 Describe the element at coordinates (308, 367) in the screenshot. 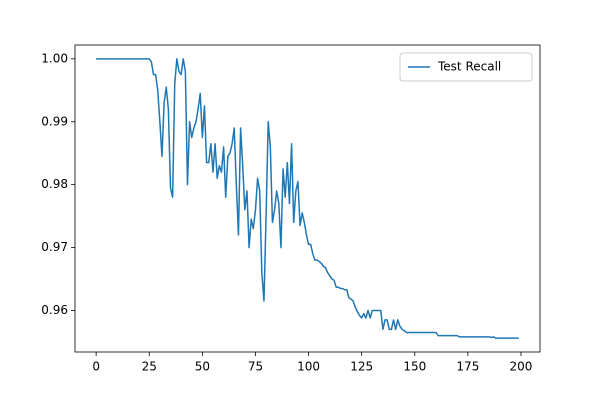

I see `x-tick-label: 100` at that location.